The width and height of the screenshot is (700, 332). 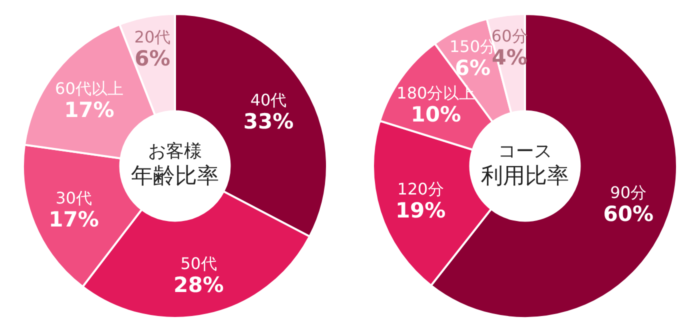 I want to click on data-label: 28%, so click(x=198, y=284).